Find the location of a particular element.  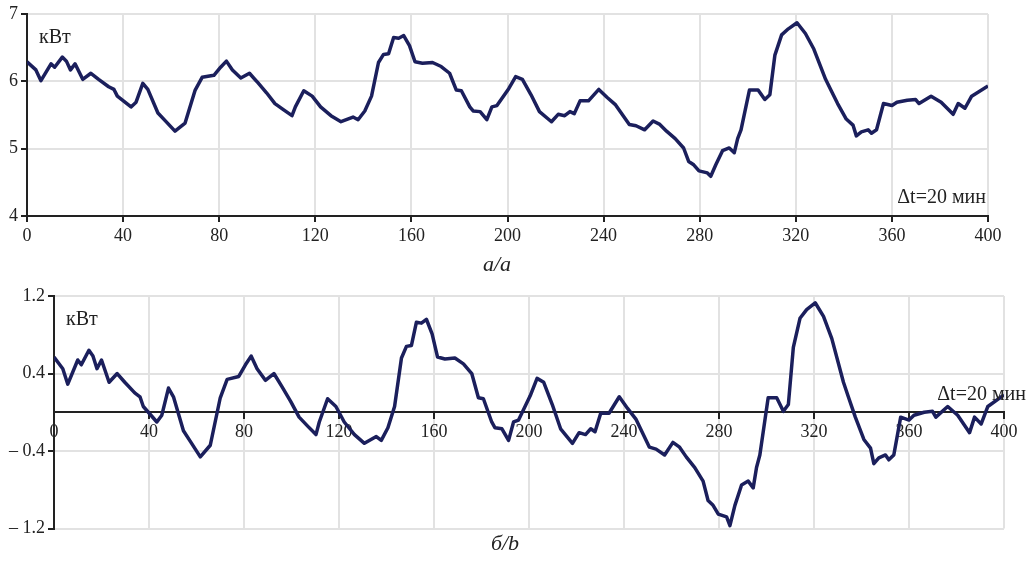

y-tick-label: 0.4 is located at coordinates (33, 372).